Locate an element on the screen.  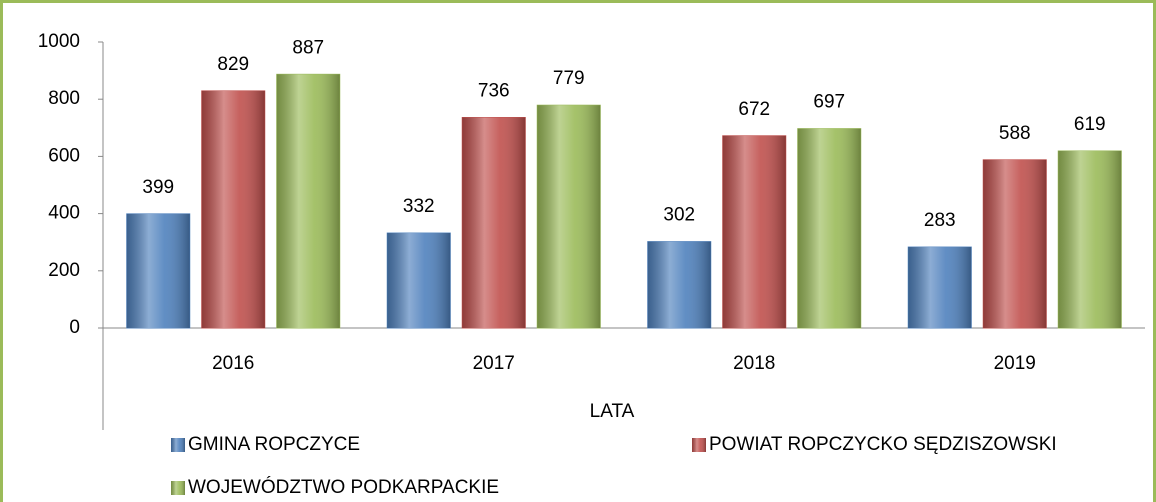
y-tick-label: 400 is located at coordinates (64, 213).